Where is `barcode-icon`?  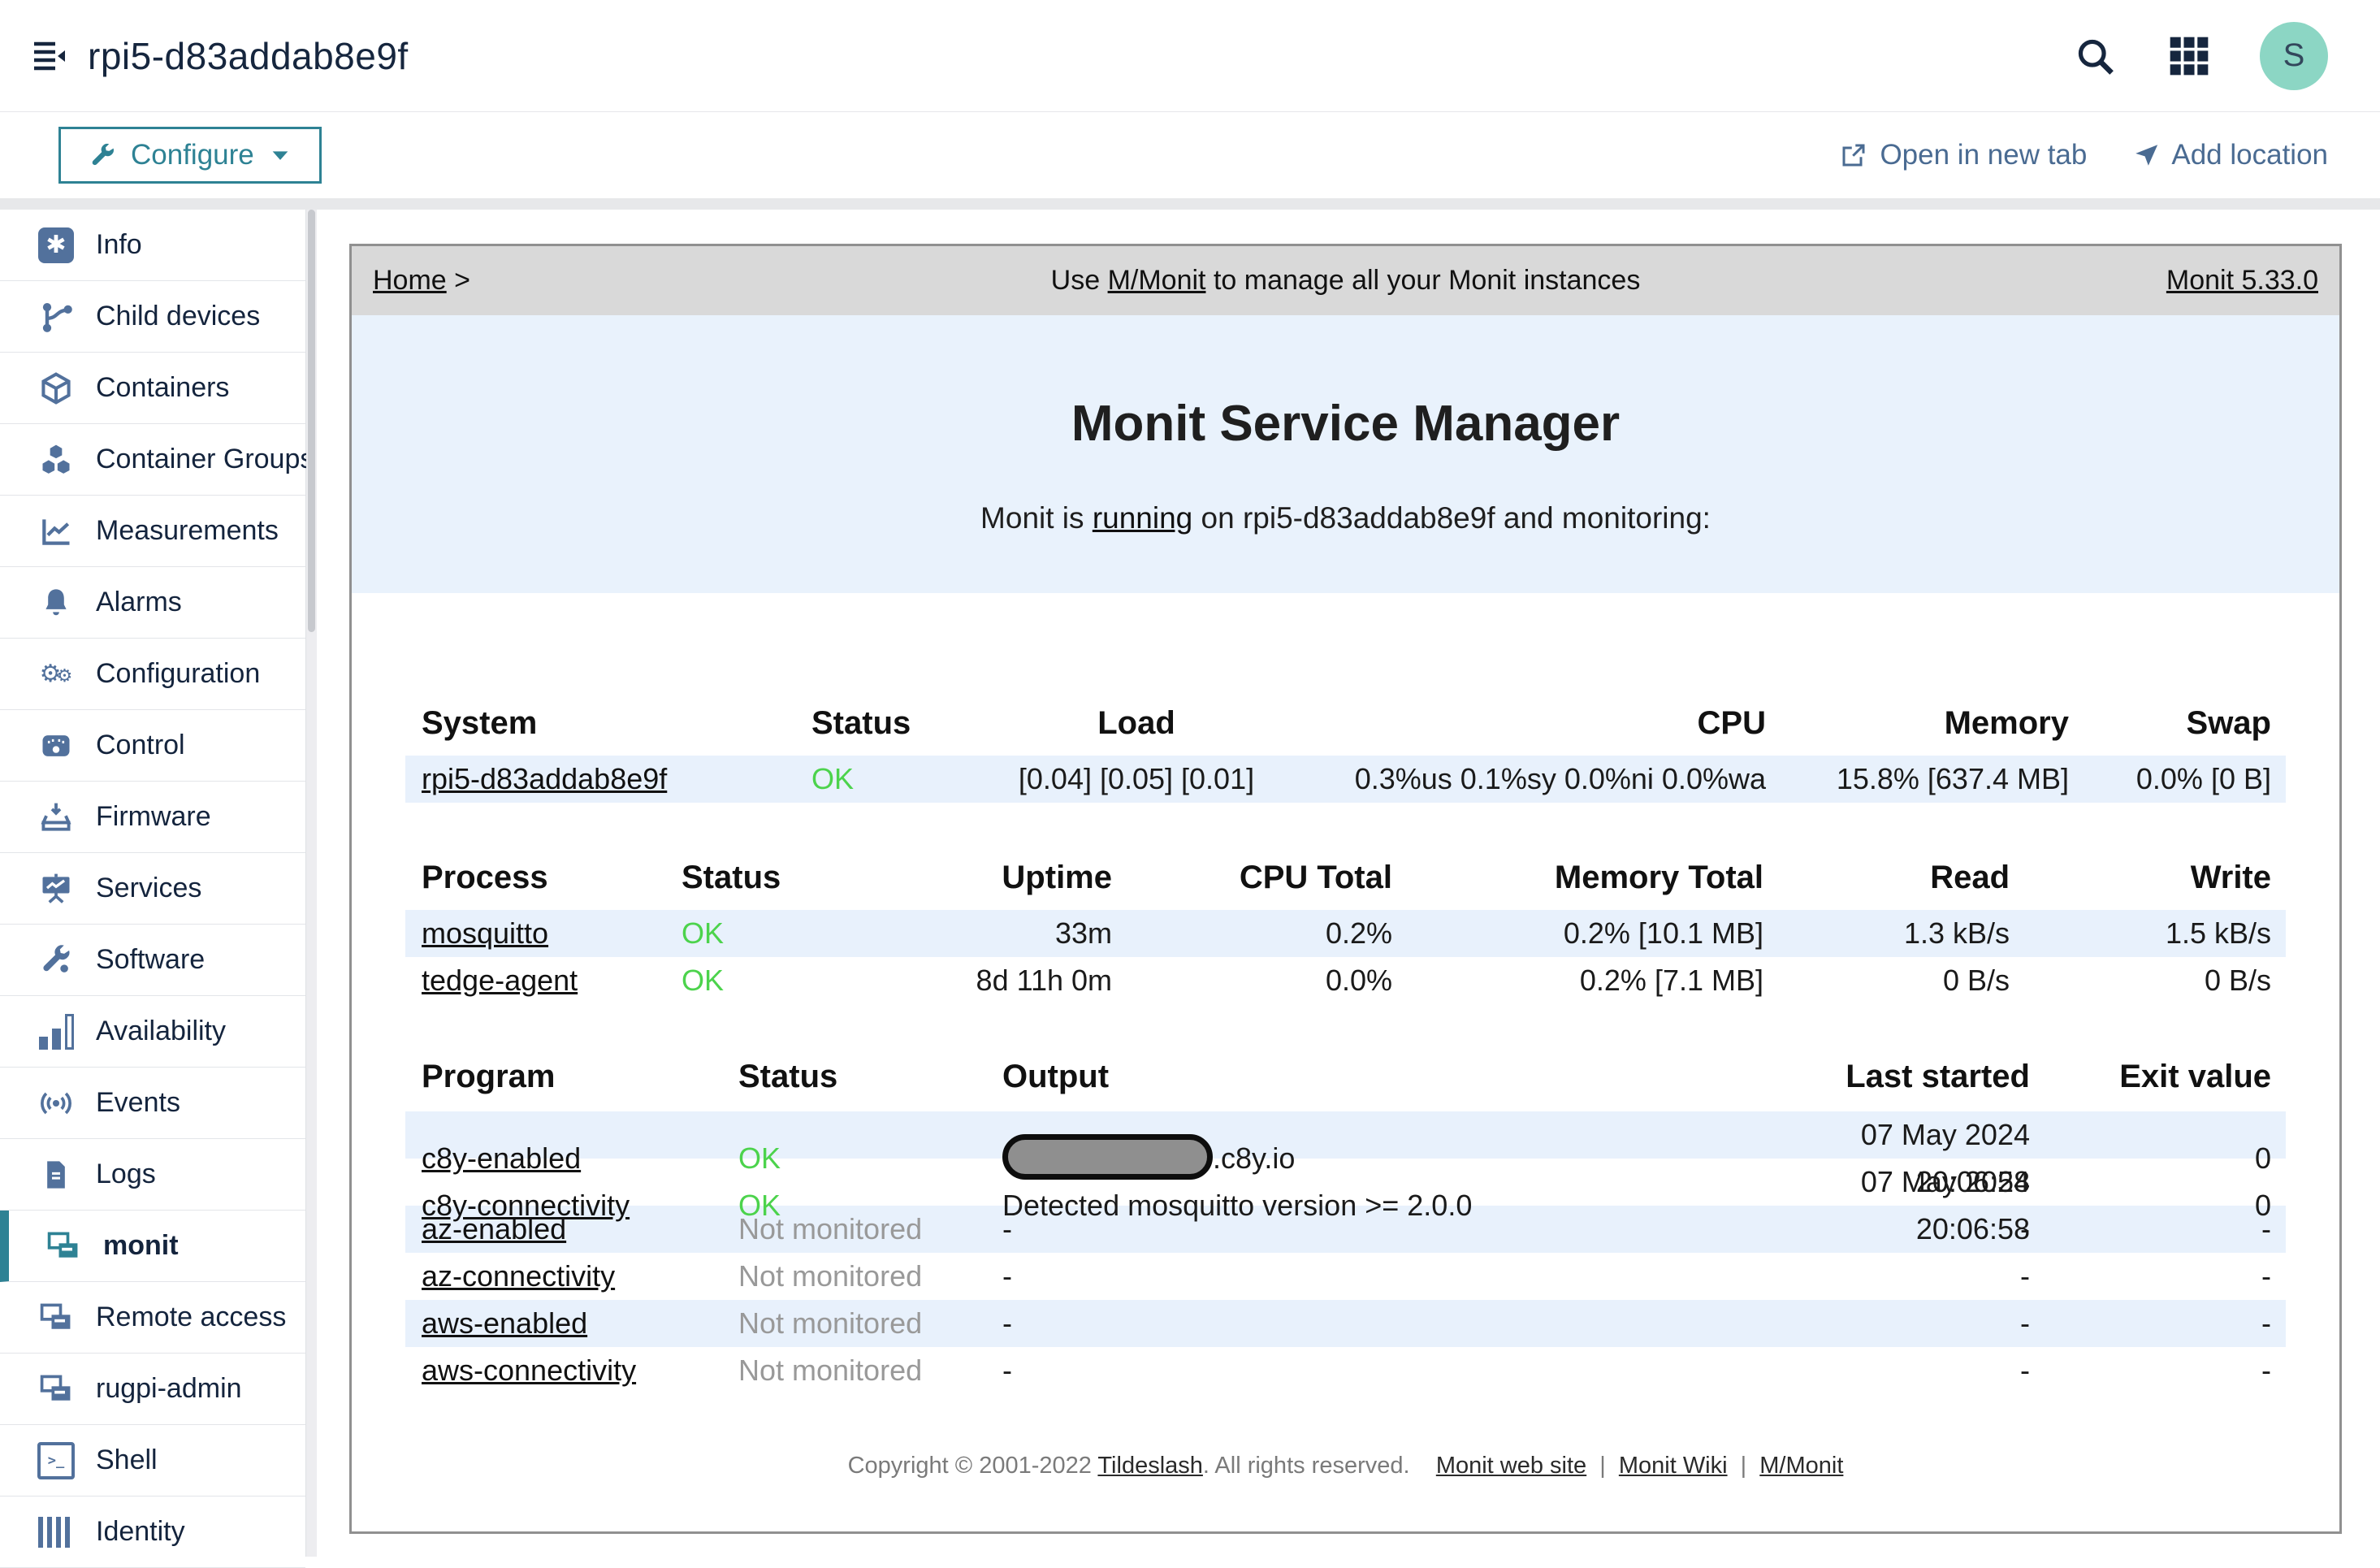 barcode-icon is located at coordinates (56, 1532).